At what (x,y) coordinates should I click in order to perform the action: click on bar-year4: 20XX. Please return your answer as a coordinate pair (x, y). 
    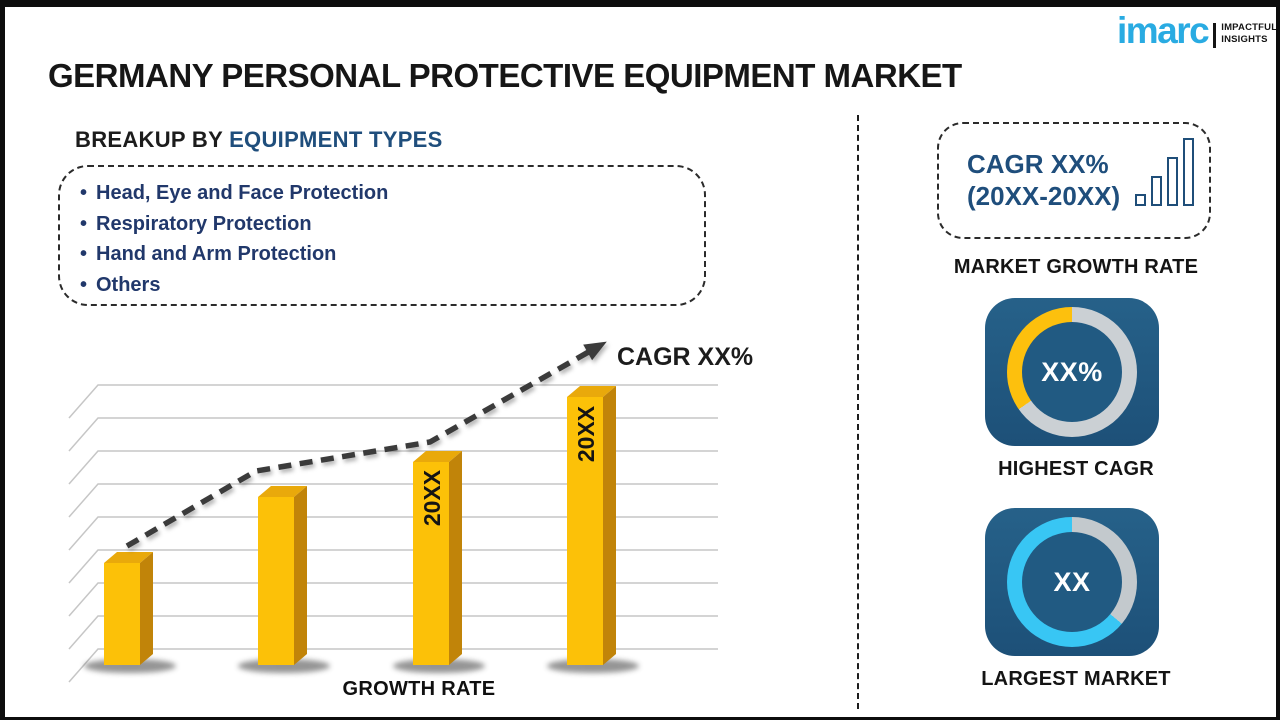
    Looking at the image, I should click on (591, 525).